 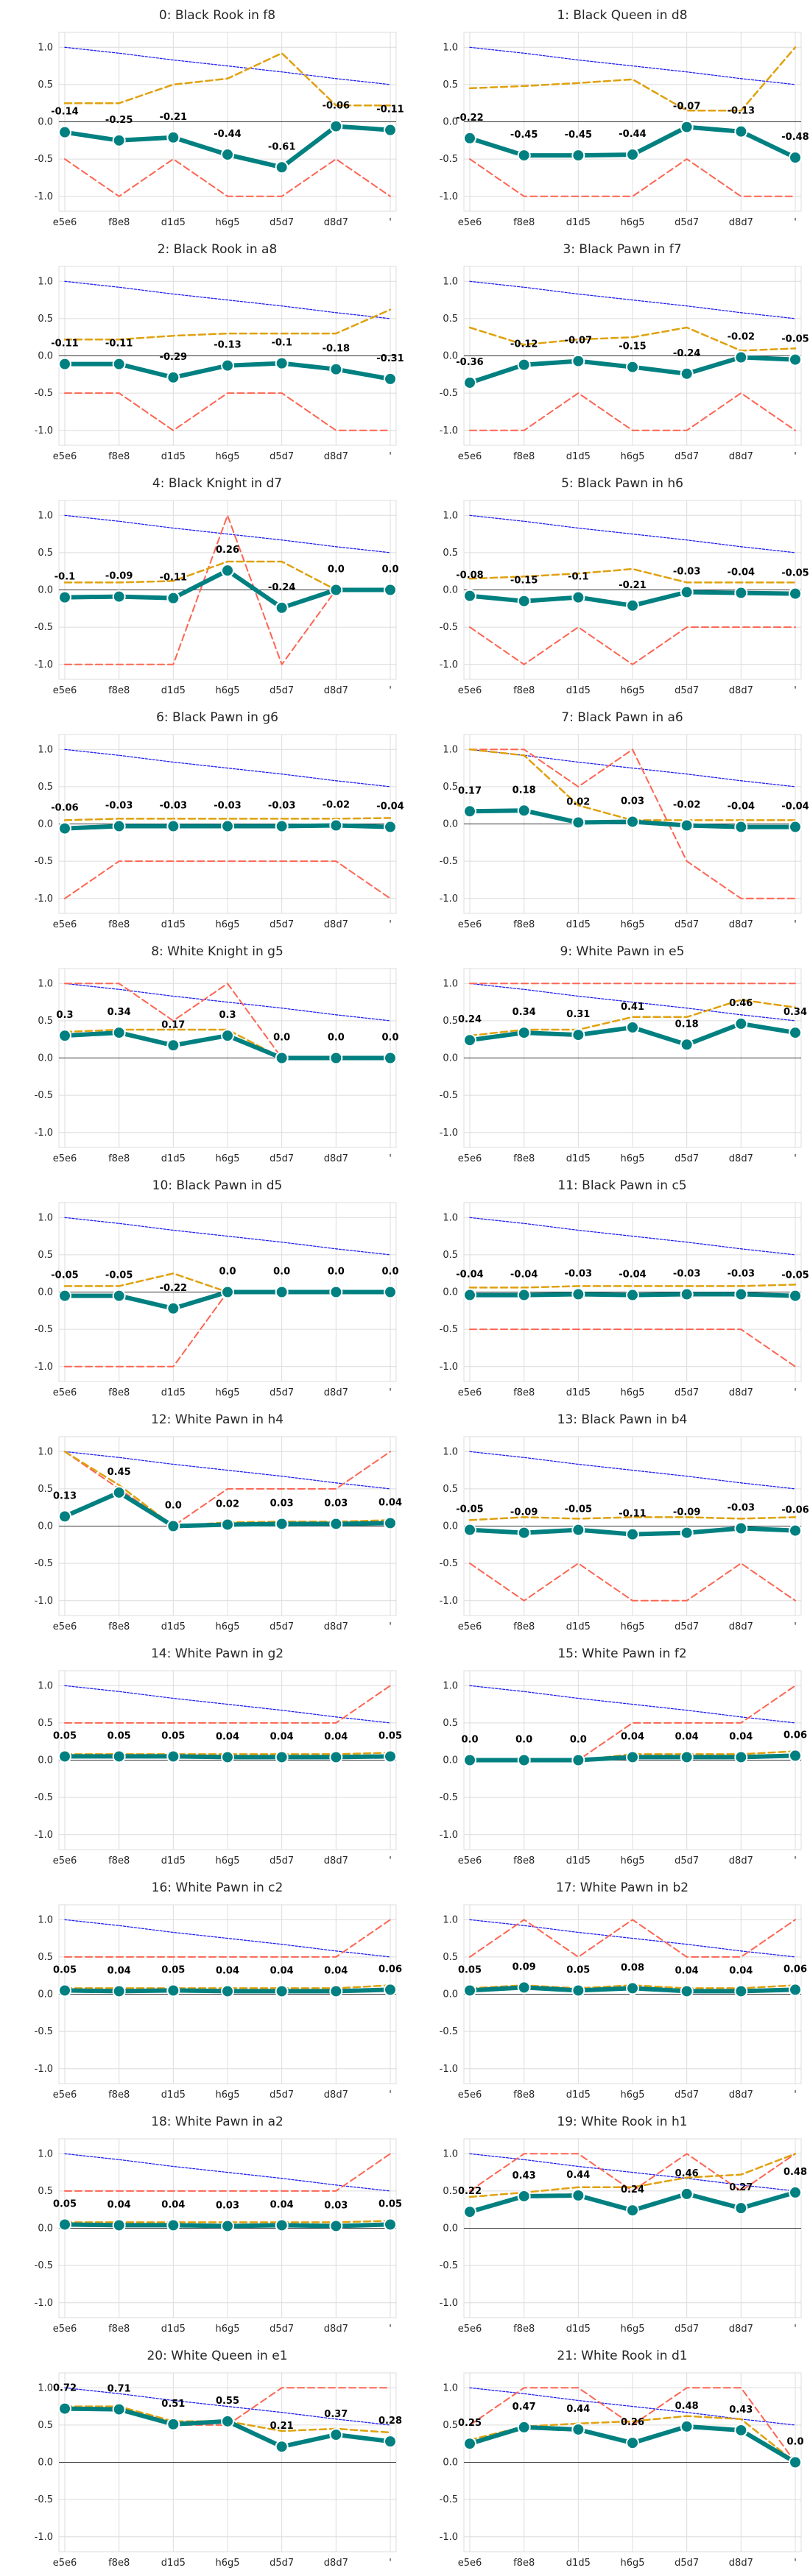 What do you see at coordinates (217, 2122) in the screenshot?
I see `chart-title: 18: White Pawn in a2` at bounding box center [217, 2122].